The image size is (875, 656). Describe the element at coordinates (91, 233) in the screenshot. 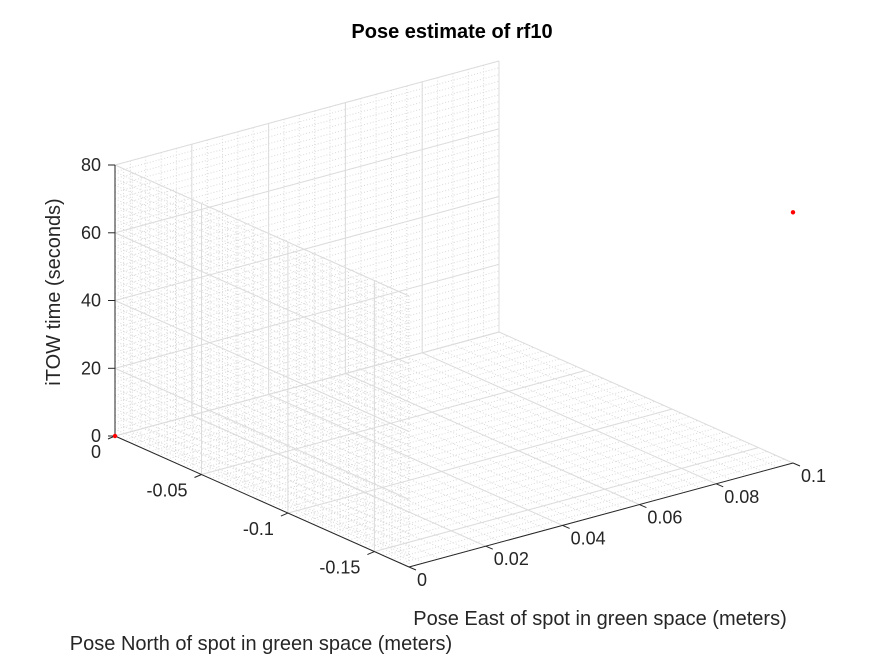

I see `z-tick-label: 60` at that location.